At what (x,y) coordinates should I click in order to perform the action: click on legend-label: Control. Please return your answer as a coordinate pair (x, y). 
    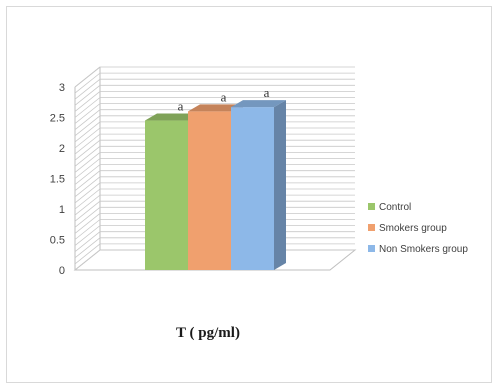
    Looking at the image, I should click on (395, 207).